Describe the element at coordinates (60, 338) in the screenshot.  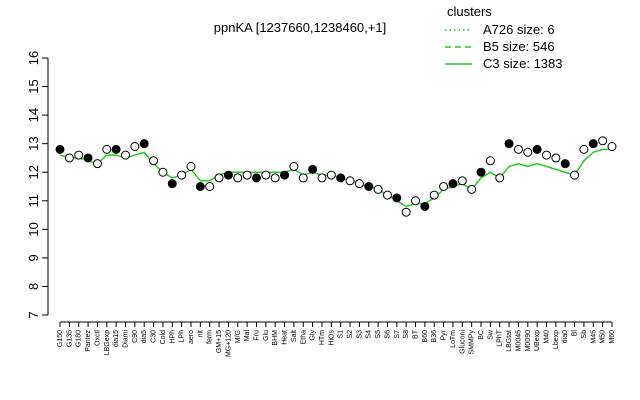
I see `x-tick-label: G150` at that location.